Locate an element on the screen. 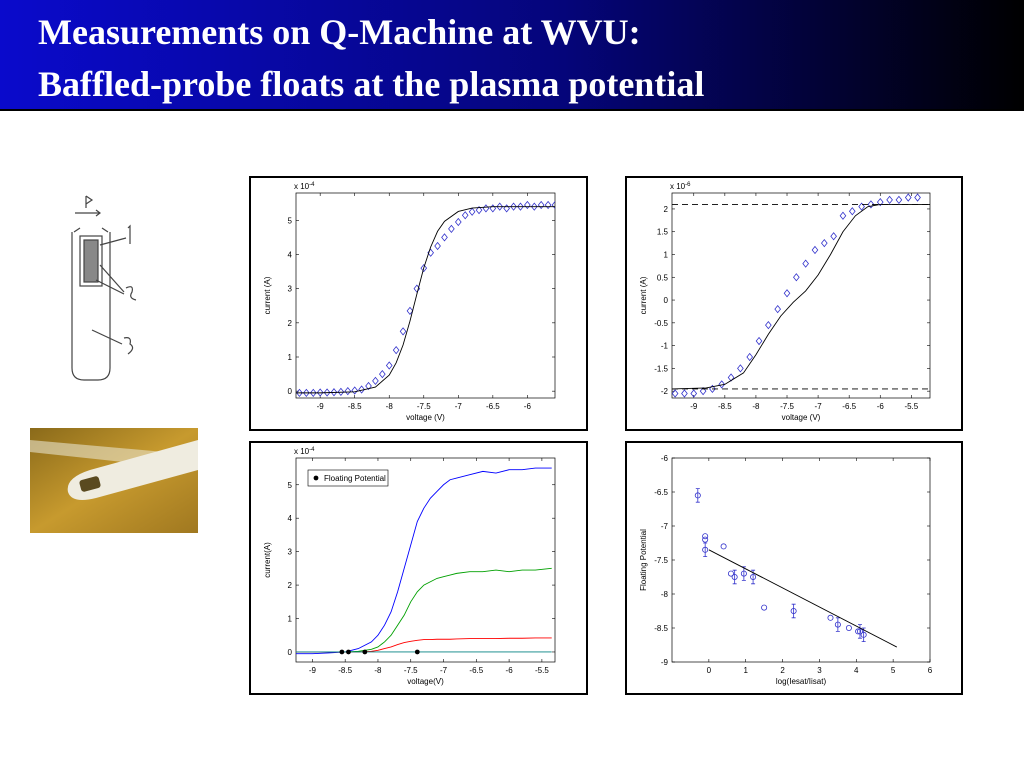  y-tick-label: -7.5 is located at coordinates (661, 560).